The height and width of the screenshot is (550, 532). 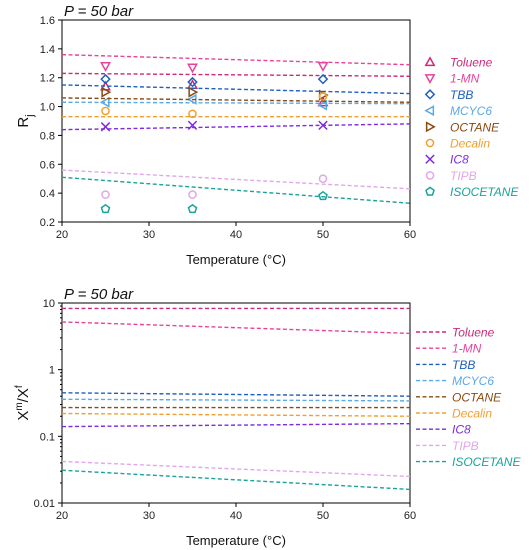 What do you see at coordinates (47, 165) in the screenshot?
I see `y-tick-label: 0.6` at bounding box center [47, 165].